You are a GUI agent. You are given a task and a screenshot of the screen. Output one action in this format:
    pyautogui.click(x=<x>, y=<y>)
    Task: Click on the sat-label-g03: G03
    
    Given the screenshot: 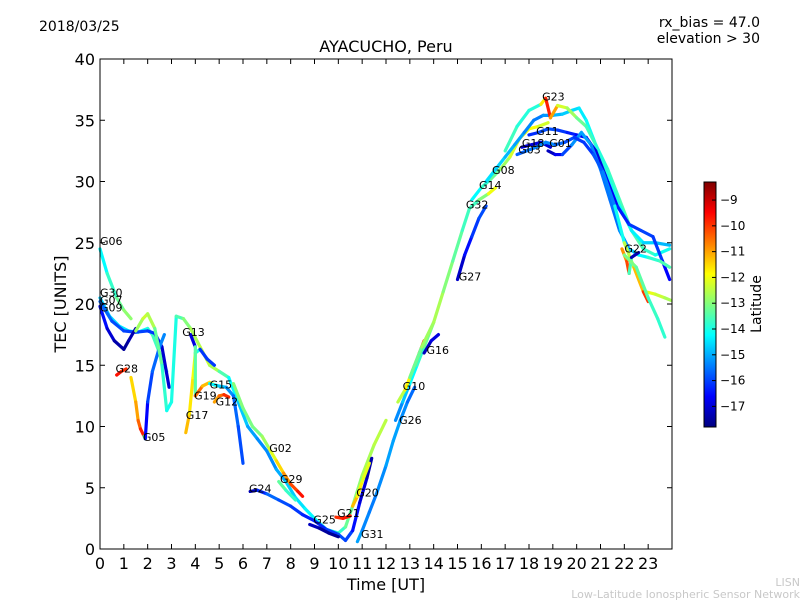 What is the action you would take?
    pyautogui.click(x=529, y=149)
    